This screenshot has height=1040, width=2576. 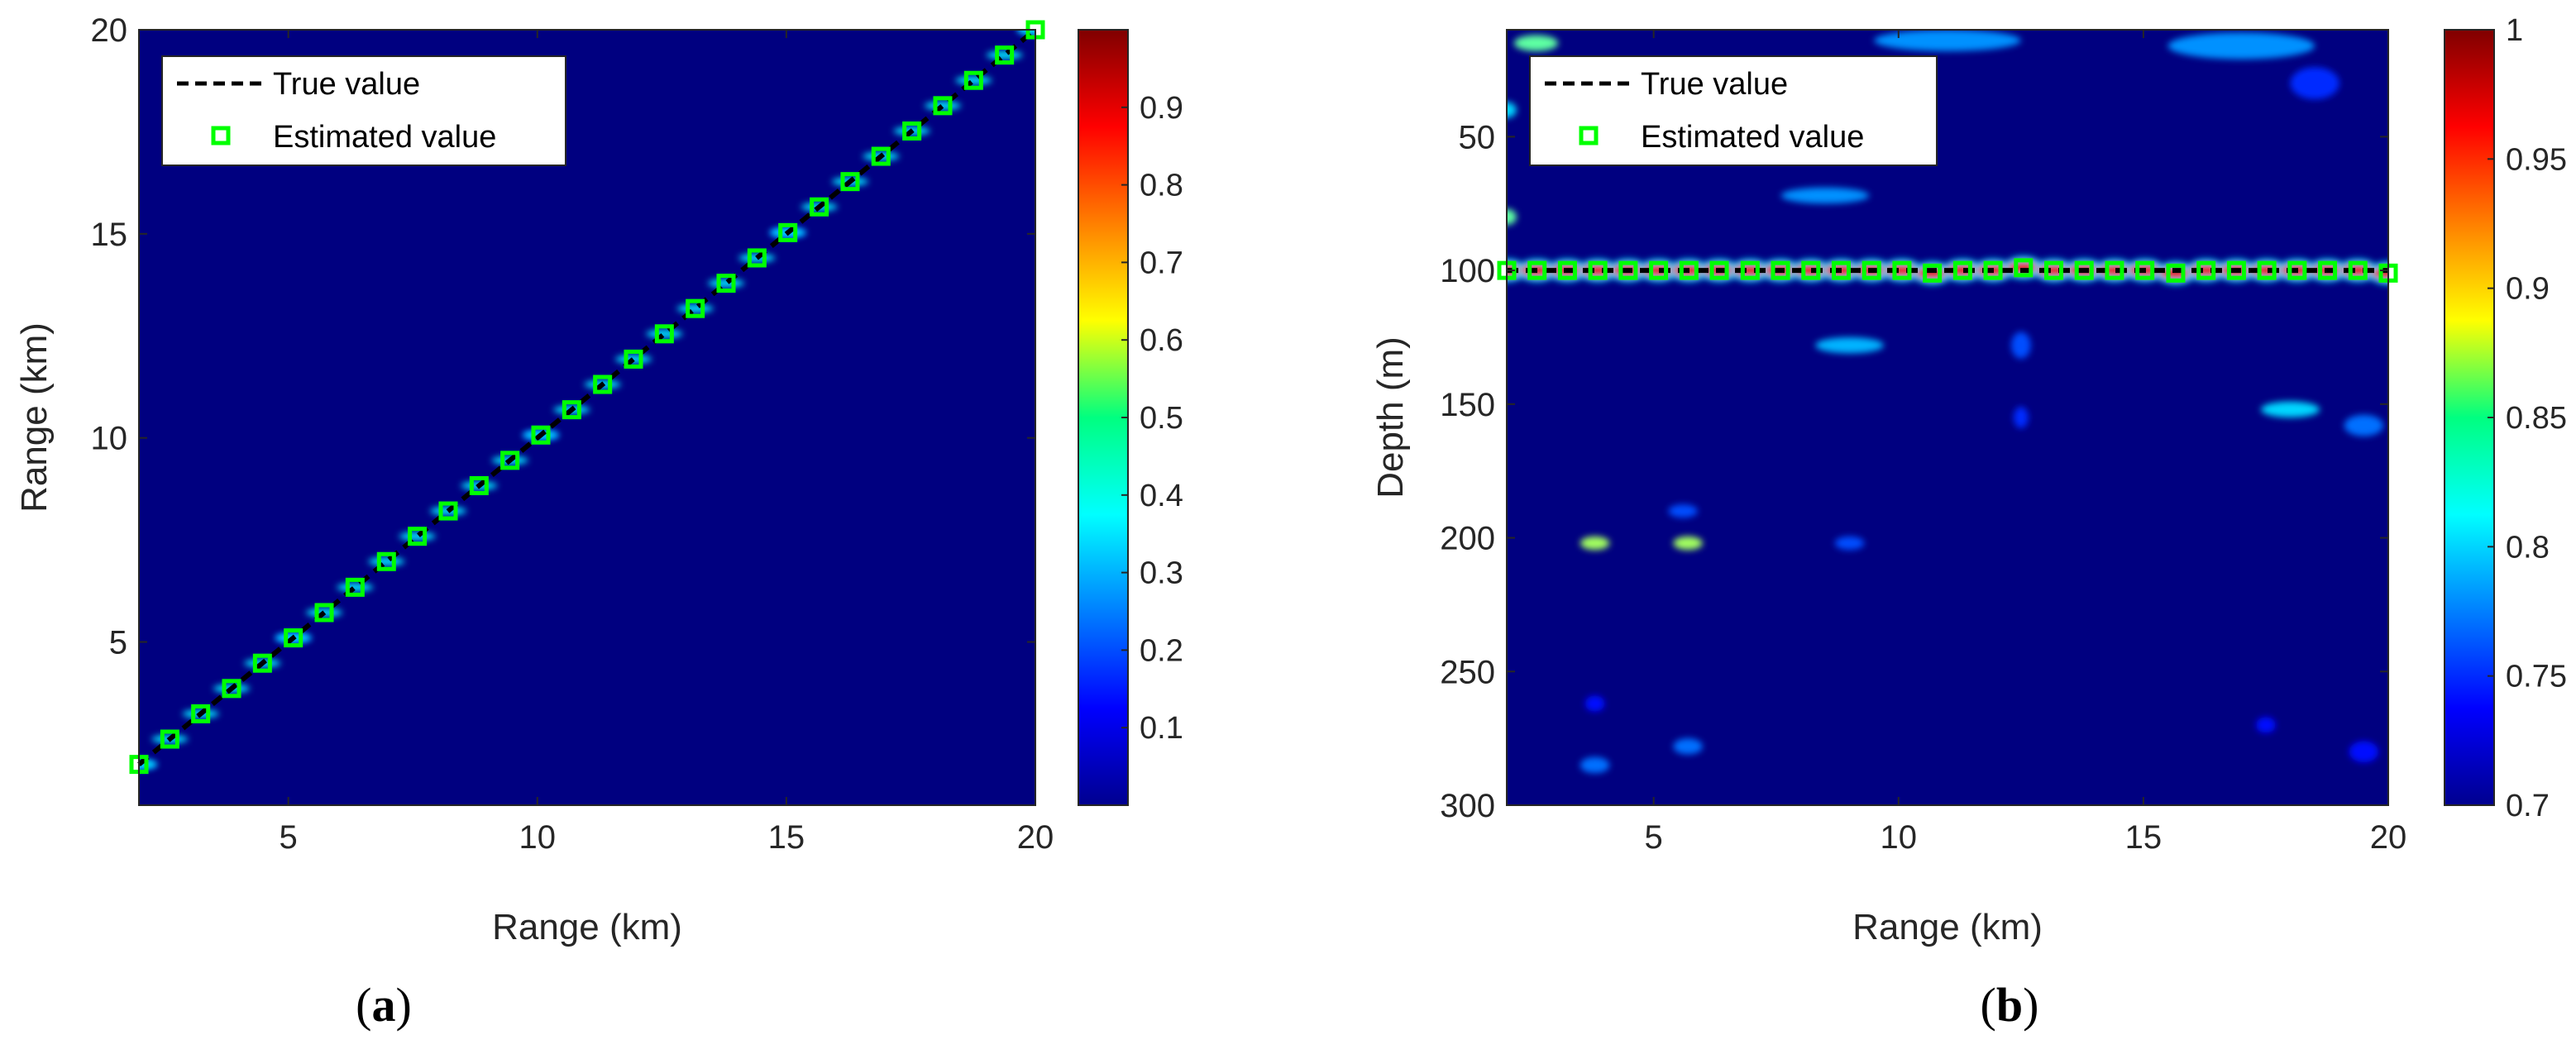 What do you see at coordinates (1161, 573) in the screenshot?
I see `colorbar-tick-label: 0.3` at bounding box center [1161, 573].